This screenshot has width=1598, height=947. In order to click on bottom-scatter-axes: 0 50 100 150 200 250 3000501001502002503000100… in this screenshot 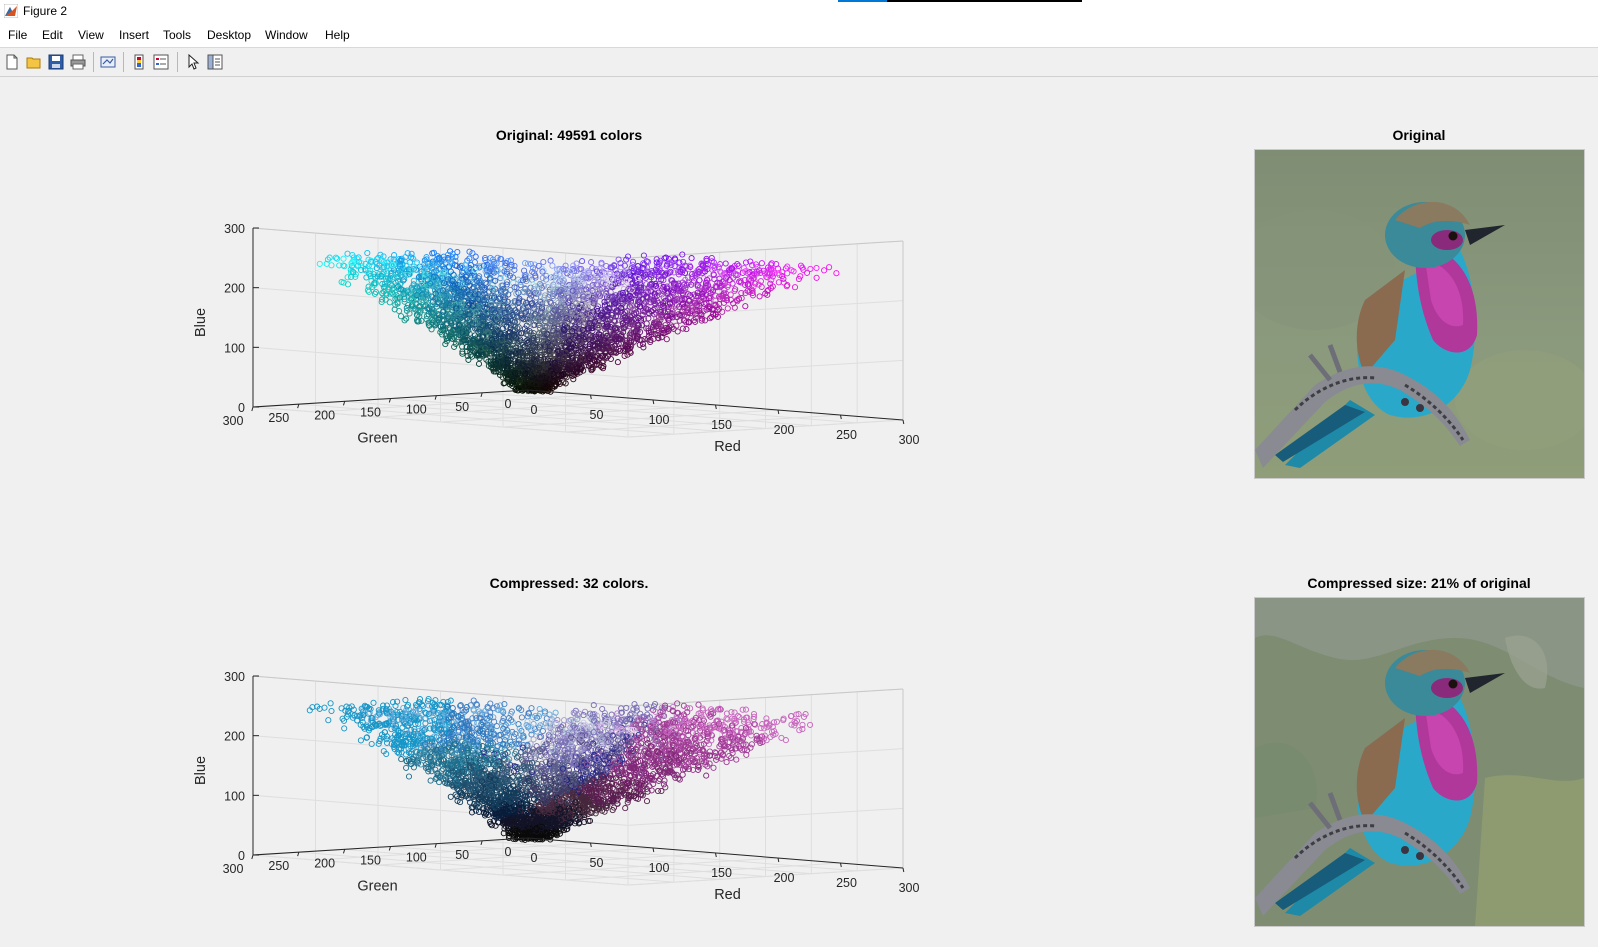, I will do `click(556, 786)`.